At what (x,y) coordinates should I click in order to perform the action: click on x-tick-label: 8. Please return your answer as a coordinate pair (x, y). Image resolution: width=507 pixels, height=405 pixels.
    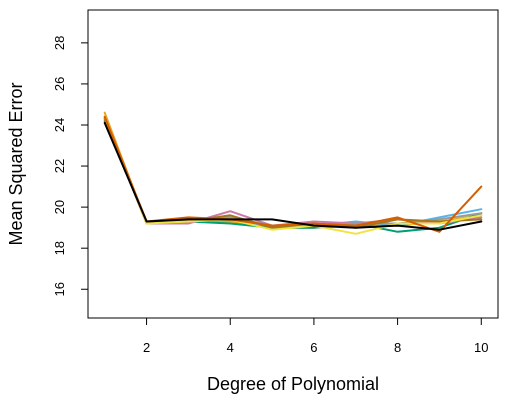
    Looking at the image, I should click on (397, 347).